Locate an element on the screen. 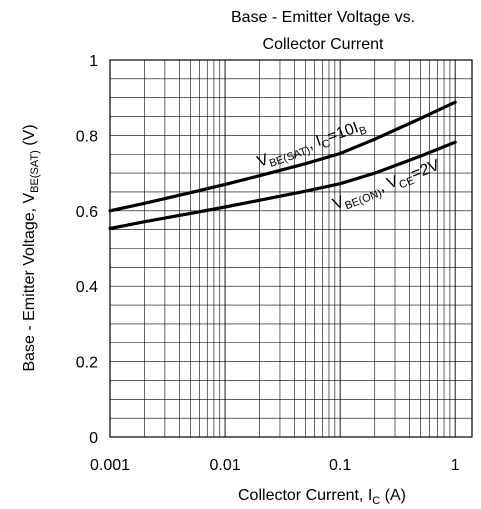 The height and width of the screenshot is (509, 481). y-tick-label: 0 is located at coordinates (93, 438).